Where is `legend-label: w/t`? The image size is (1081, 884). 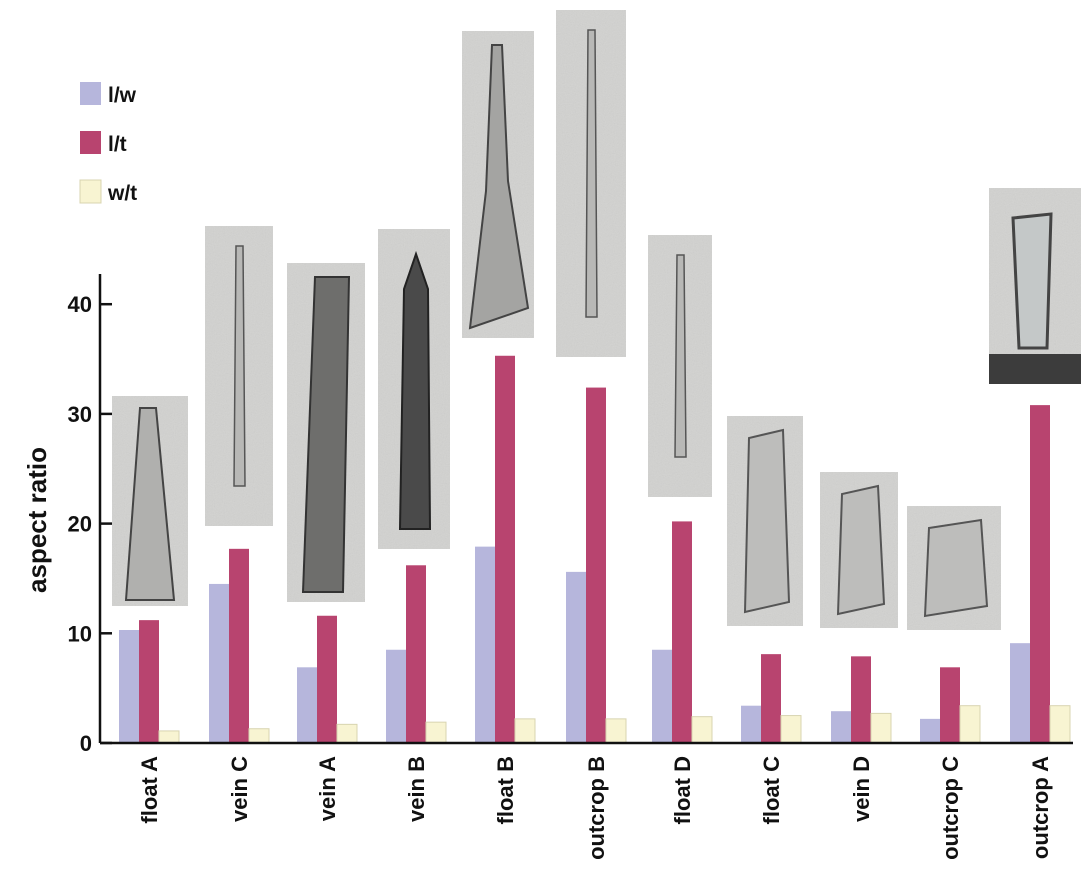 legend-label: w/t is located at coordinates (122, 193).